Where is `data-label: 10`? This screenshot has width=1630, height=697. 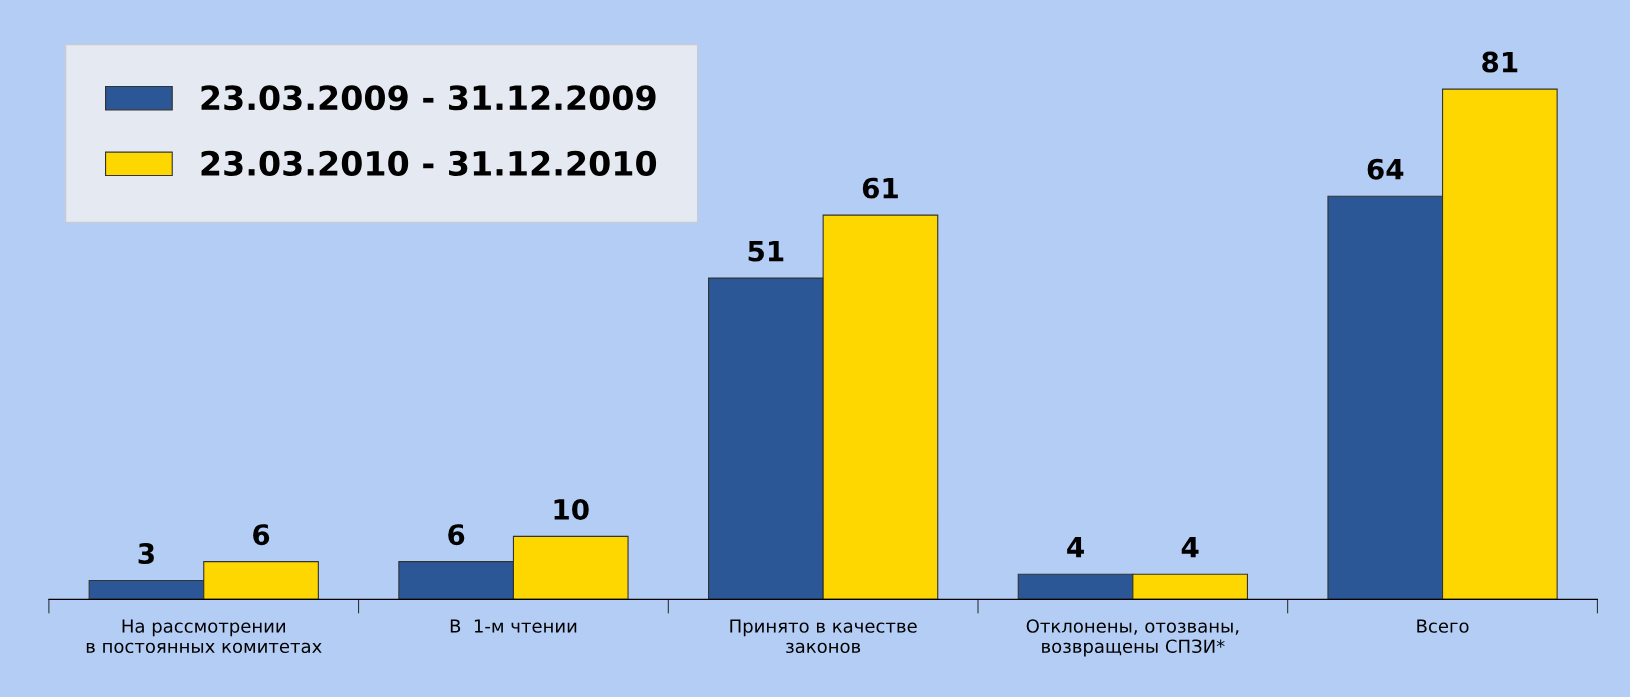
data-label: 10 is located at coordinates (571, 509).